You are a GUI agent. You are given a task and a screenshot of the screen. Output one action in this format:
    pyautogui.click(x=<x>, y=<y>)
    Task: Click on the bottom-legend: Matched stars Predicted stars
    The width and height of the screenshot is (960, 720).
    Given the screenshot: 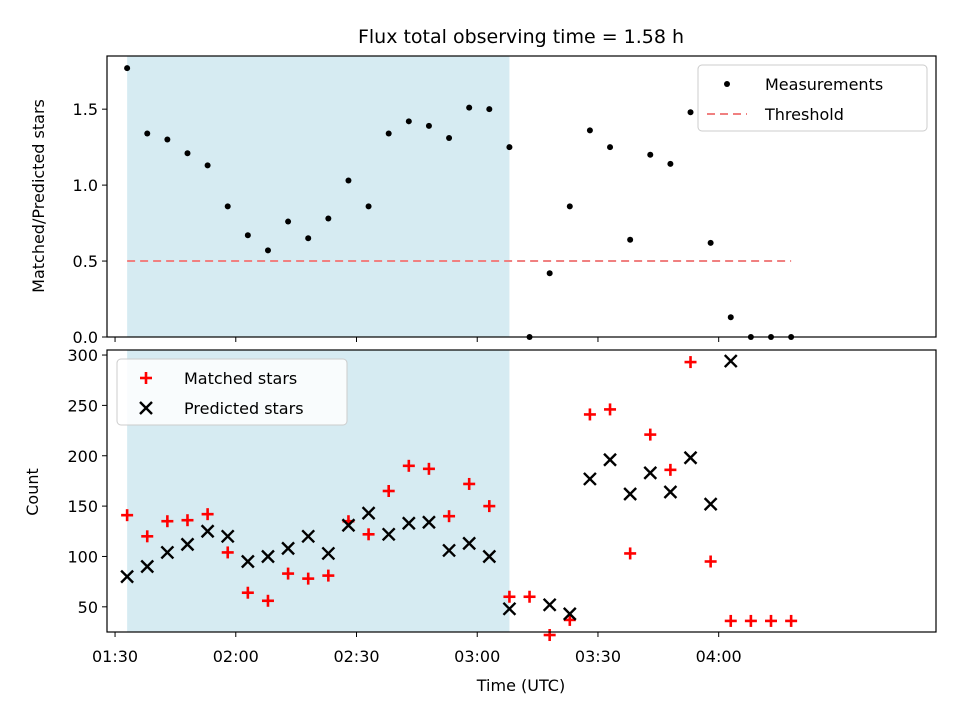 What is the action you would take?
    pyautogui.click(x=232, y=392)
    